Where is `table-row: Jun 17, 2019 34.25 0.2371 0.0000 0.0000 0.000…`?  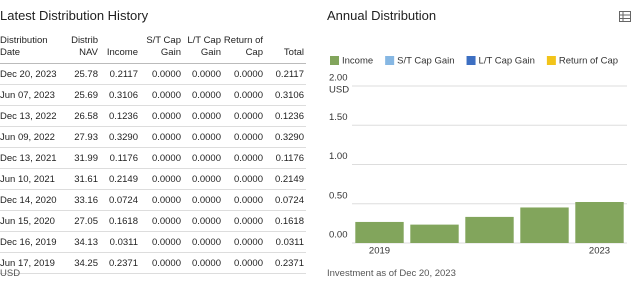
table-row: Jun 17, 2019 34.25 0.2371 0.0000 0.0000 0.000… is located at coordinates (153, 263).